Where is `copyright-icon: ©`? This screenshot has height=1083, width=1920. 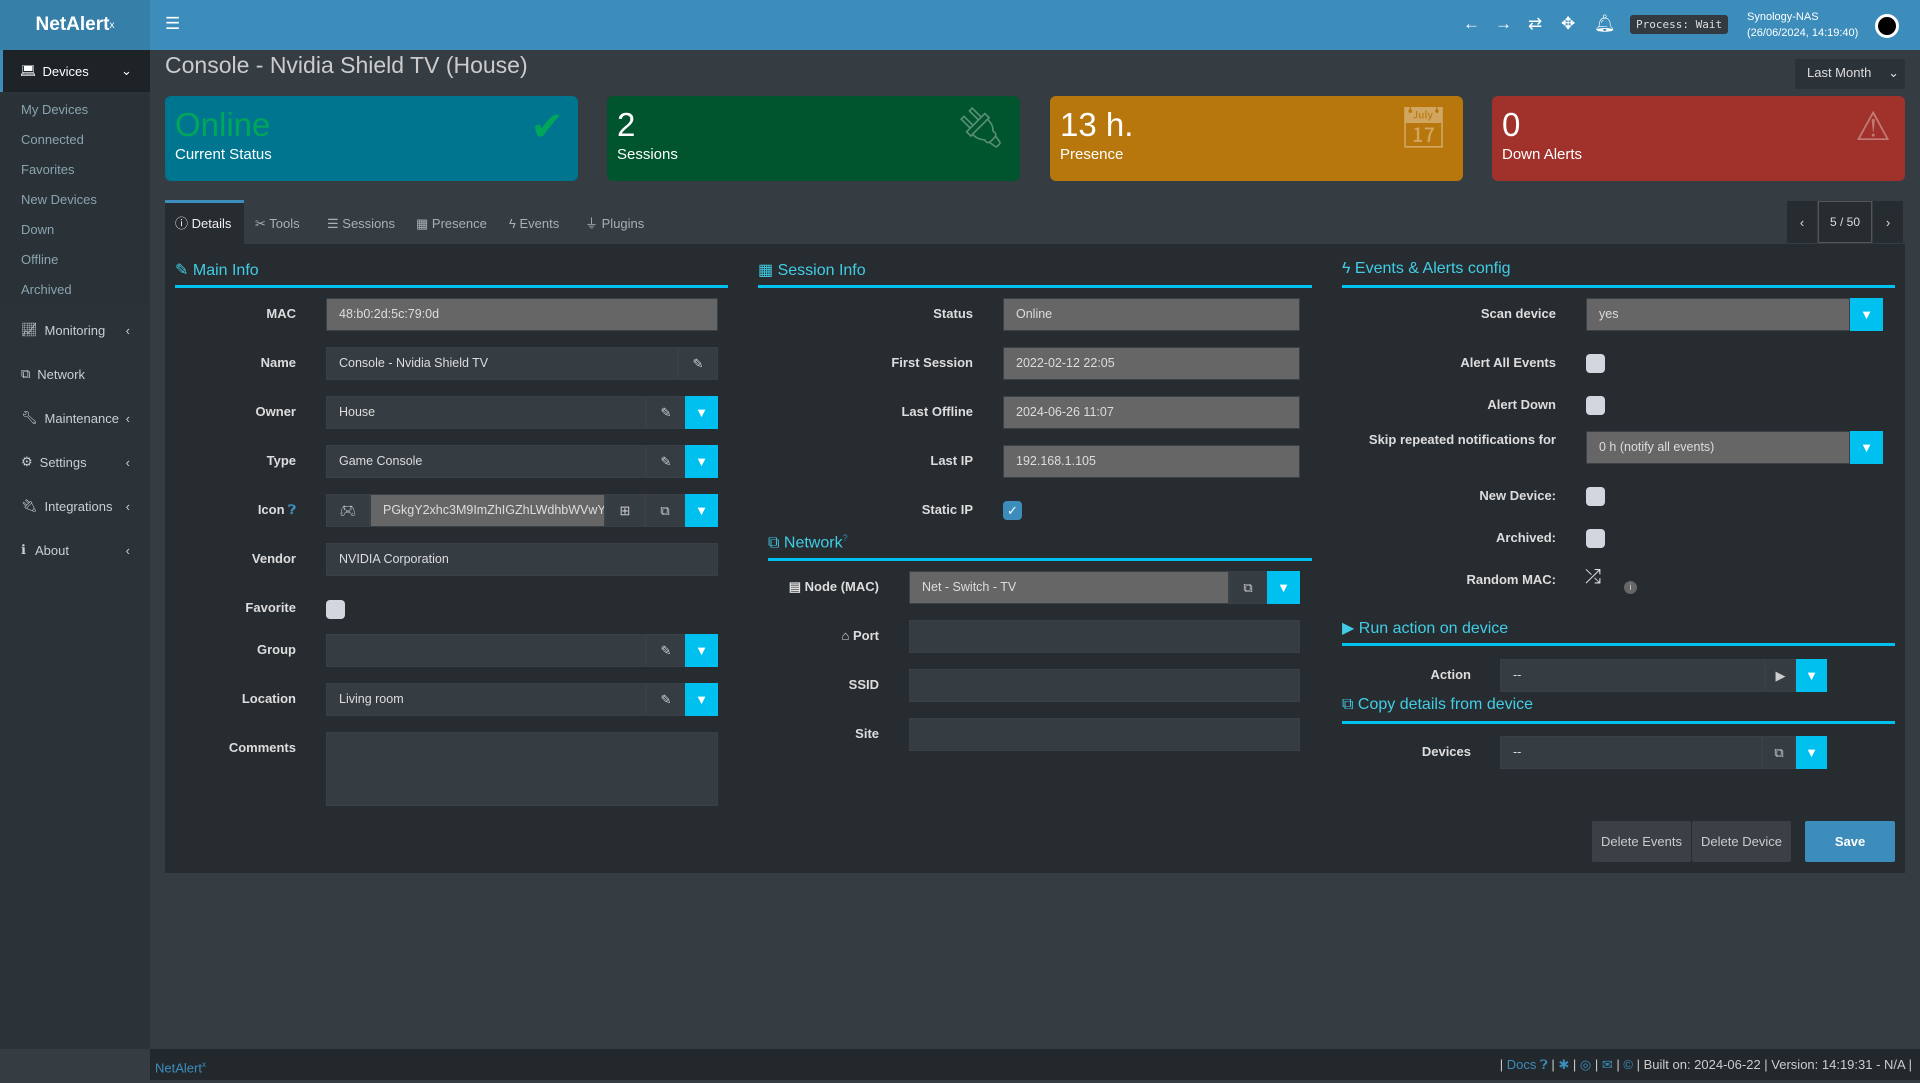 copyright-icon: © is located at coordinates (1628, 1064).